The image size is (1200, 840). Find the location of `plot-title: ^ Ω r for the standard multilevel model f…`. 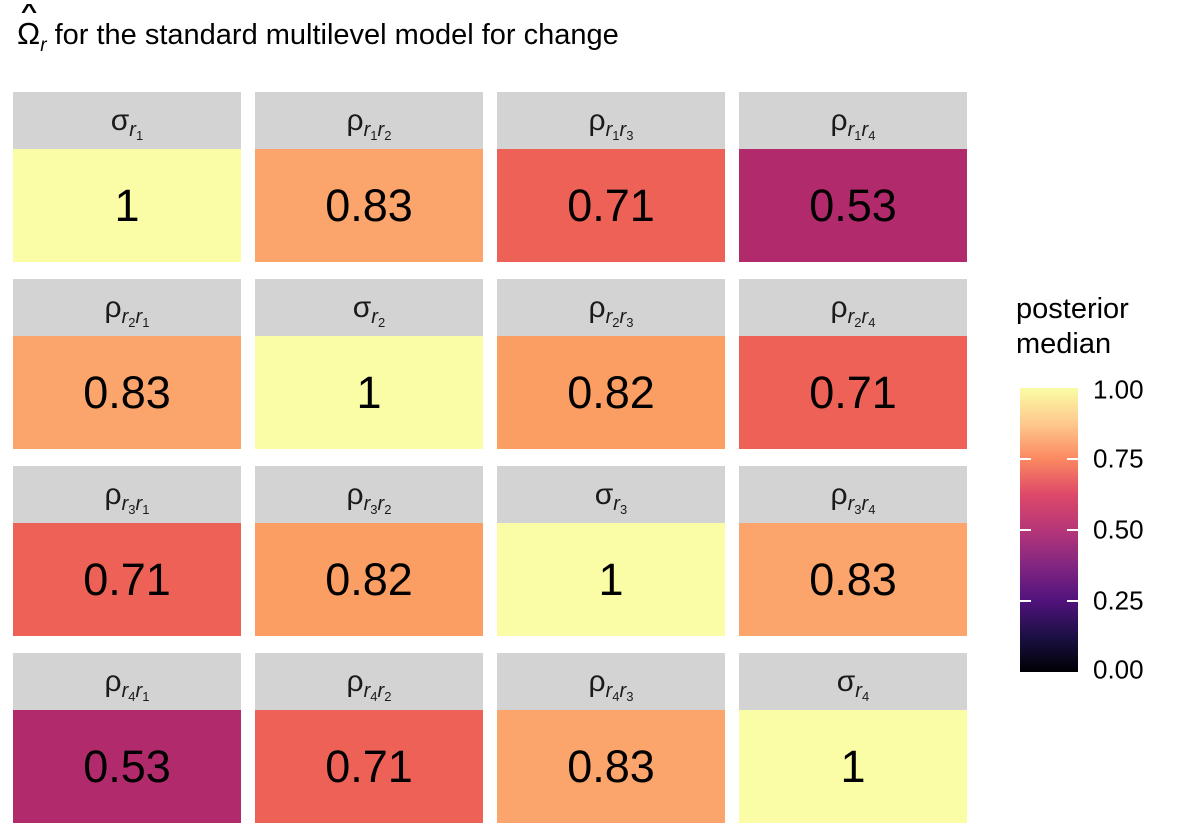

plot-title: ^ Ω r for the standard multilevel model f… is located at coordinates (318, 29).